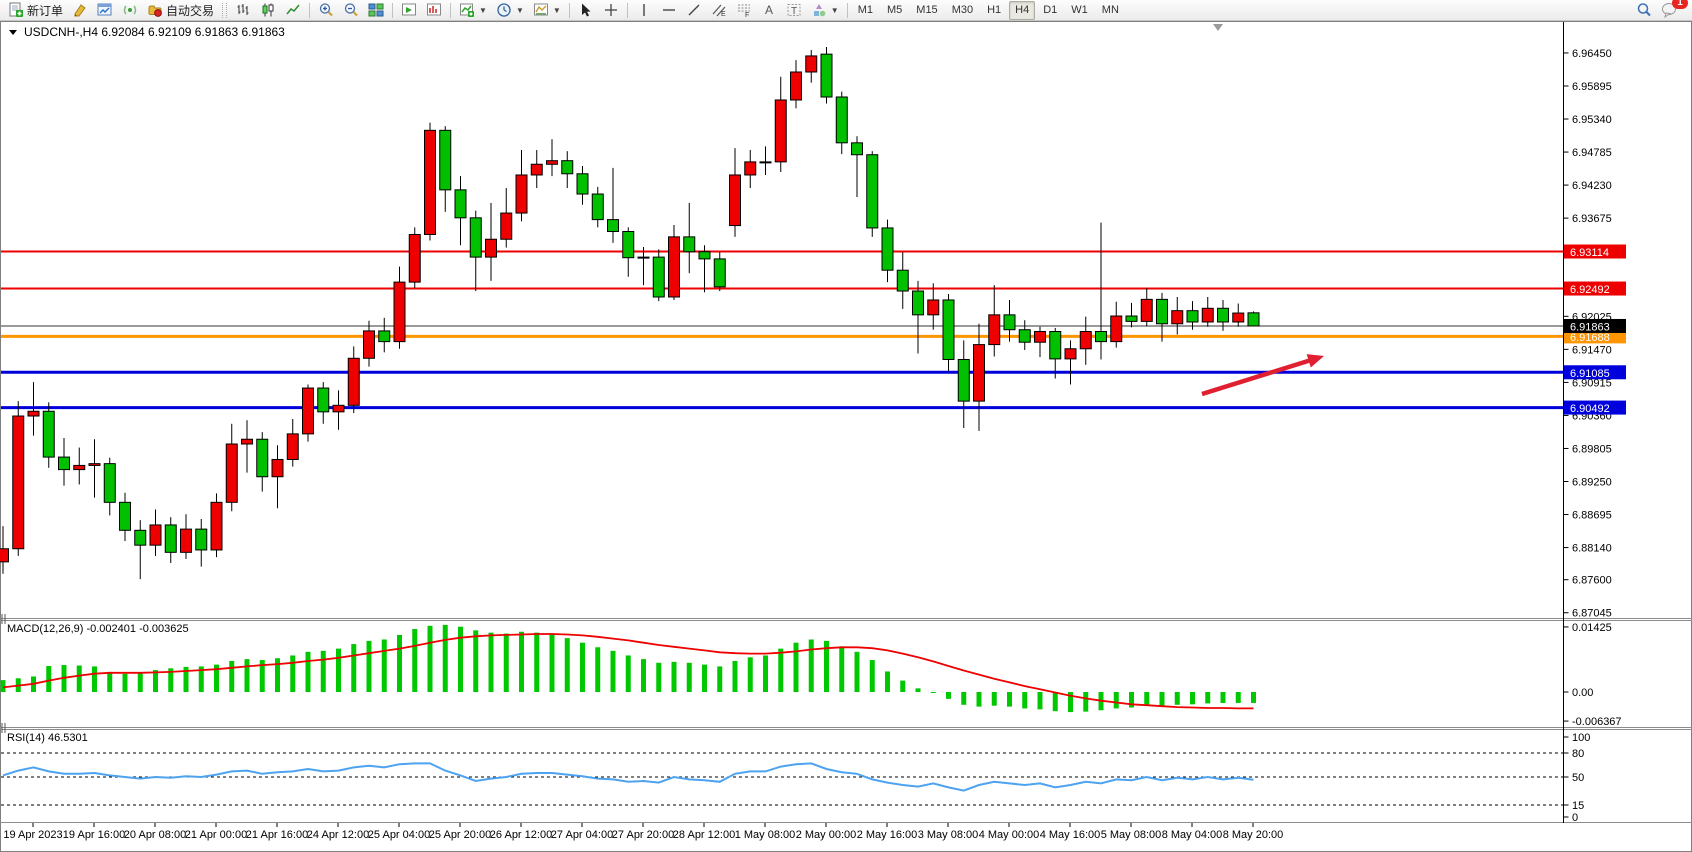 The image size is (1692, 852). Describe the element at coordinates (80, 10) in the screenshot. I see `styler-button` at that location.